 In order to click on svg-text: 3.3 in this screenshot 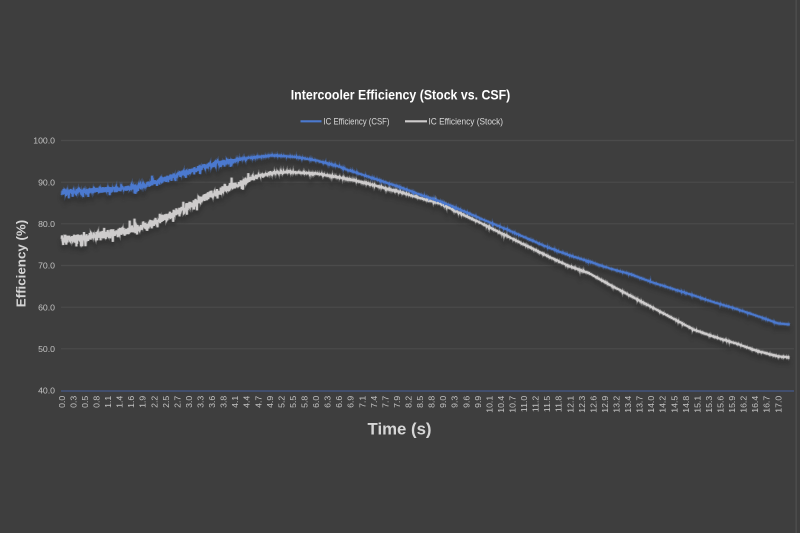, I will do `click(201, 402)`.